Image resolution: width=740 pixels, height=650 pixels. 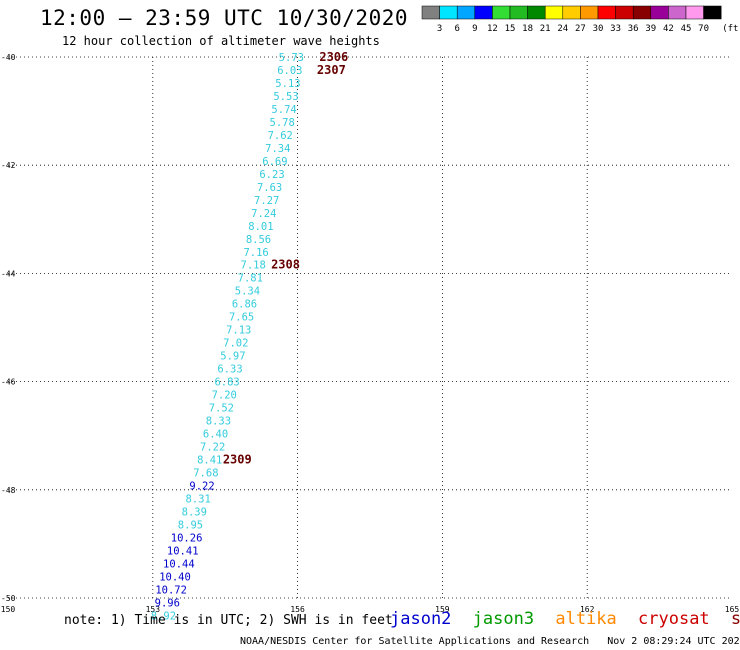 I want to click on color-scale-label: 36, so click(x=633, y=29).